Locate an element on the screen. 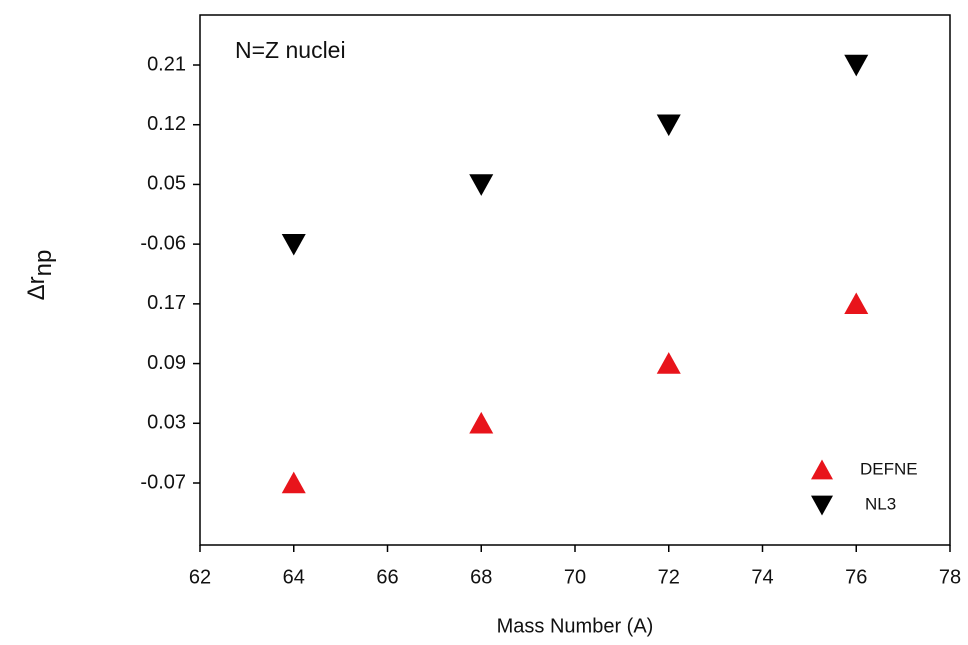 The width and height of the screenshot is (968, 645). legend-label: DEFNE is located at coordinates (889, 468).